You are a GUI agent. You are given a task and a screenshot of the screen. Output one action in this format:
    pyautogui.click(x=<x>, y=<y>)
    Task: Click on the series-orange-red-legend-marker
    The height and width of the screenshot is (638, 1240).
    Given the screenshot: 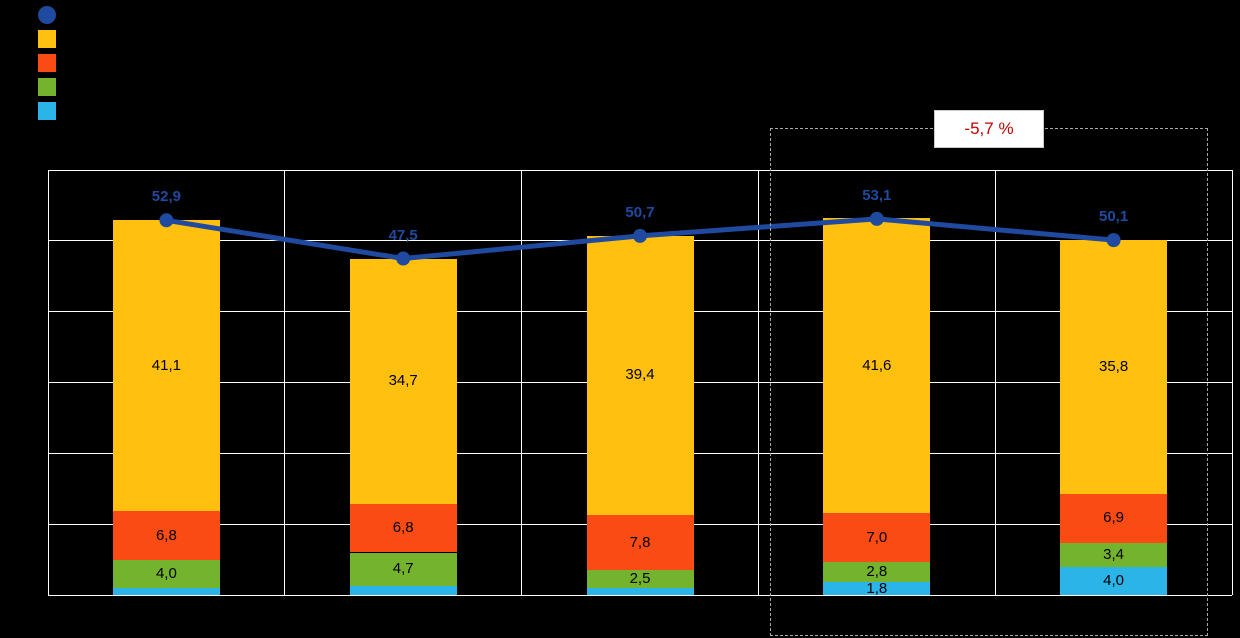 What is the action you would take?
    pyautogui.click(x=47, y=63)
    